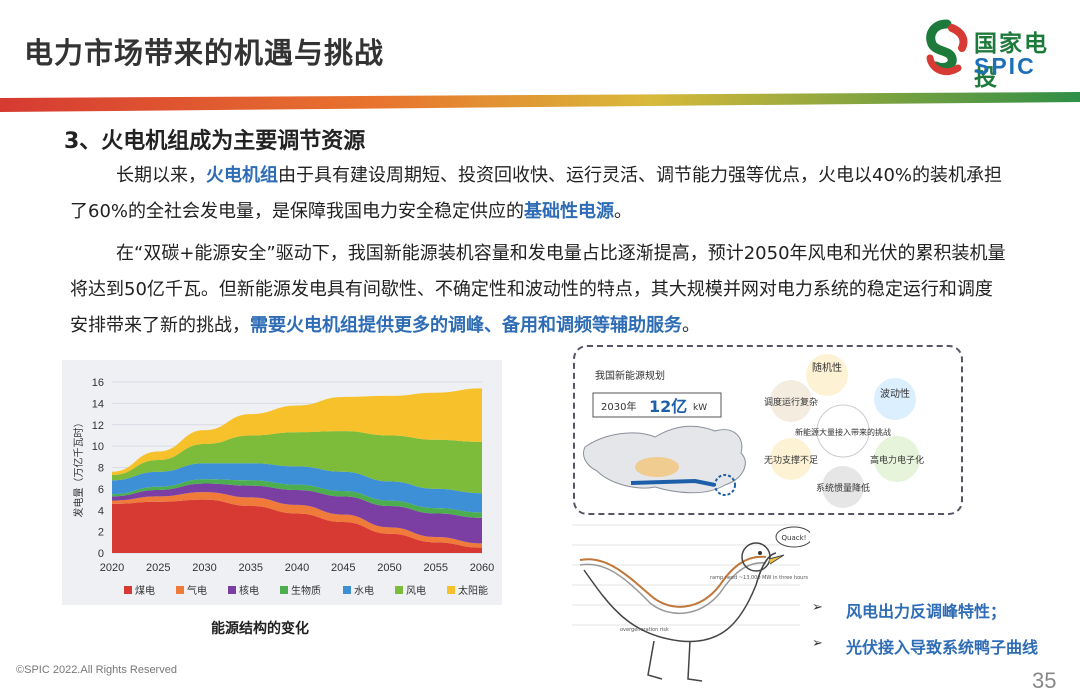 This screenshot has height=700, width=1080. I want to click on bubble-6-label: 调度运行复杂, so click(791, 402).